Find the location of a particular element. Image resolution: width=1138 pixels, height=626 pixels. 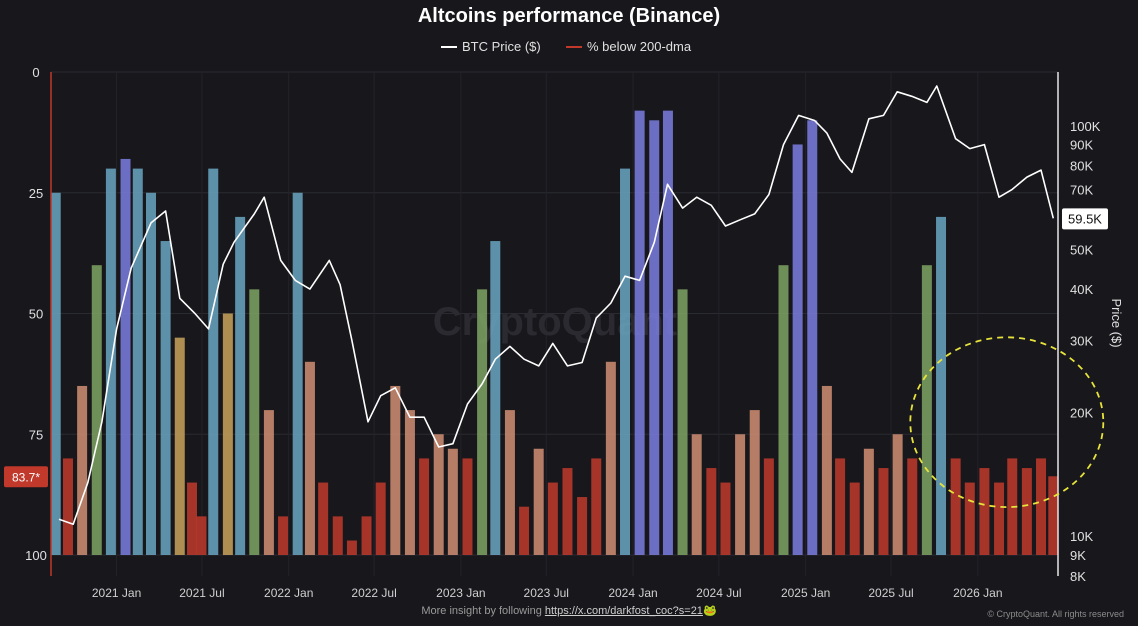

right-tick-label-10: 9K is located at coordinates (1078, 555).